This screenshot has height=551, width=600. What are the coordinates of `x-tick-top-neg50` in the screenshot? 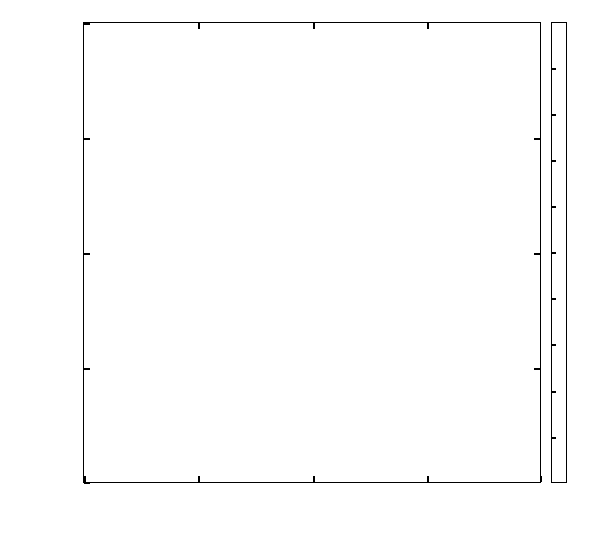 It's located at (199, 26).